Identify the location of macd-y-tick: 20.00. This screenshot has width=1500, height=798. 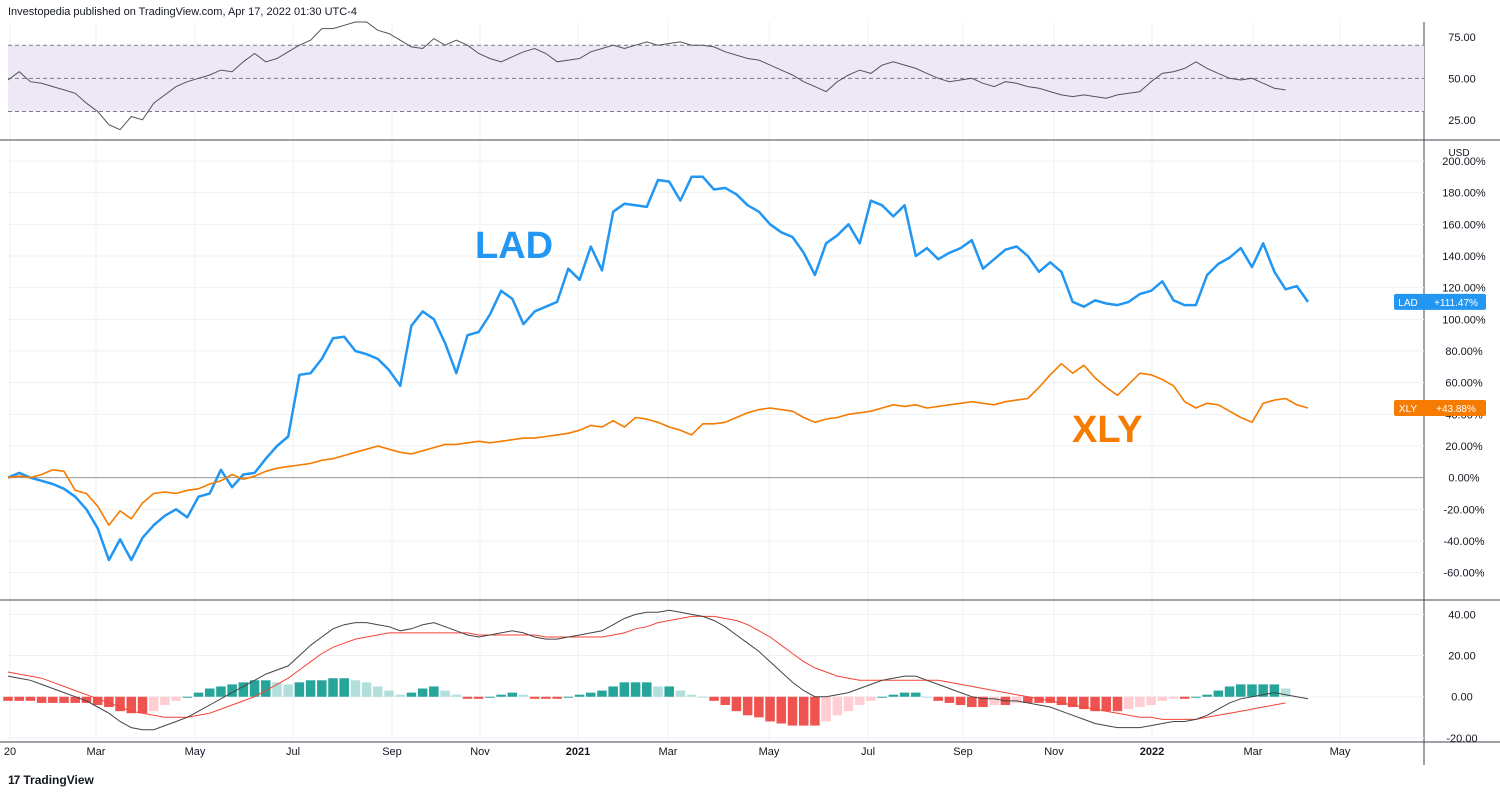
(1462, 657).